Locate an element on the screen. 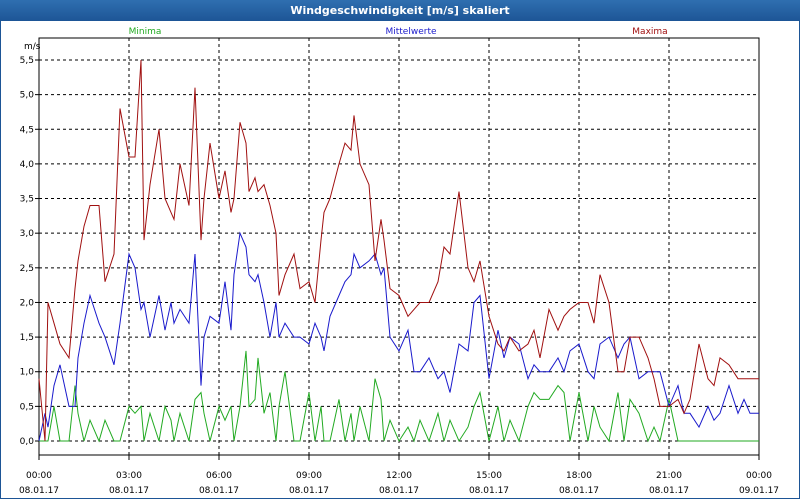 The image size is (800, 500). y-tick-label: 3,0 is located at coordinates (27, 234).